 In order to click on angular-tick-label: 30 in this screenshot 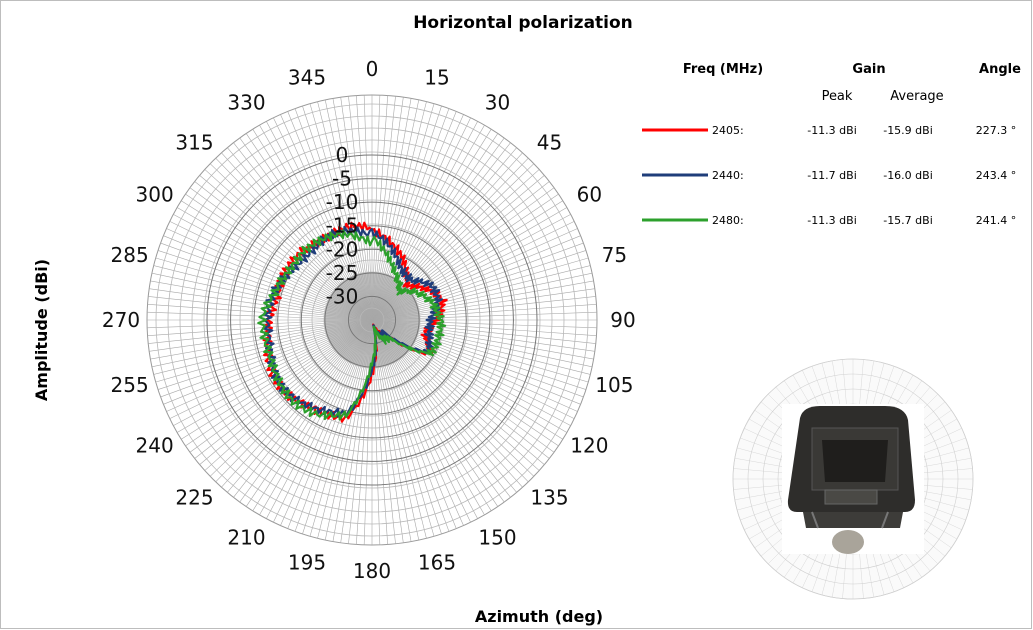, I will do `click(497, 103)`.